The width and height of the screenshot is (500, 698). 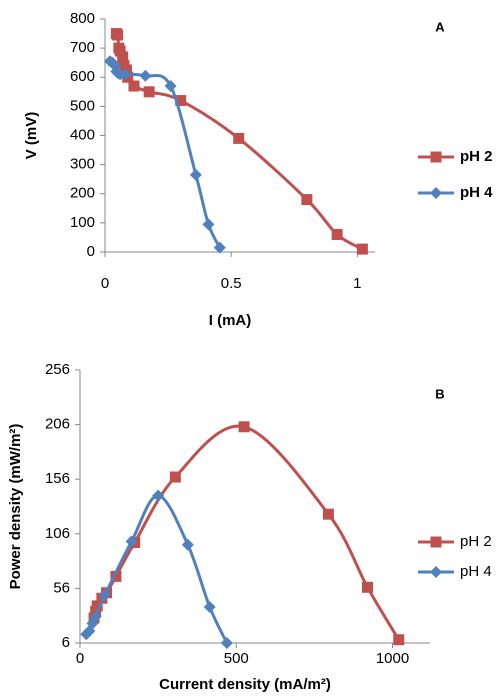 What do you see at coordinates (57, 369) in the screenshot?
I see `y-tick-label: 256` at bounding box center [57, 369].